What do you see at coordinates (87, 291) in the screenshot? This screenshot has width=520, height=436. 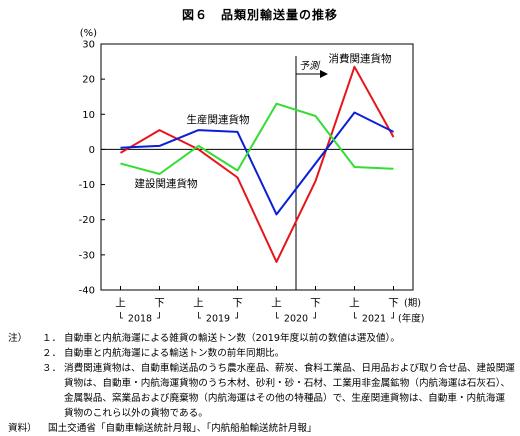 I see `y-tick-label: -40` at bounding box center [87, 291].